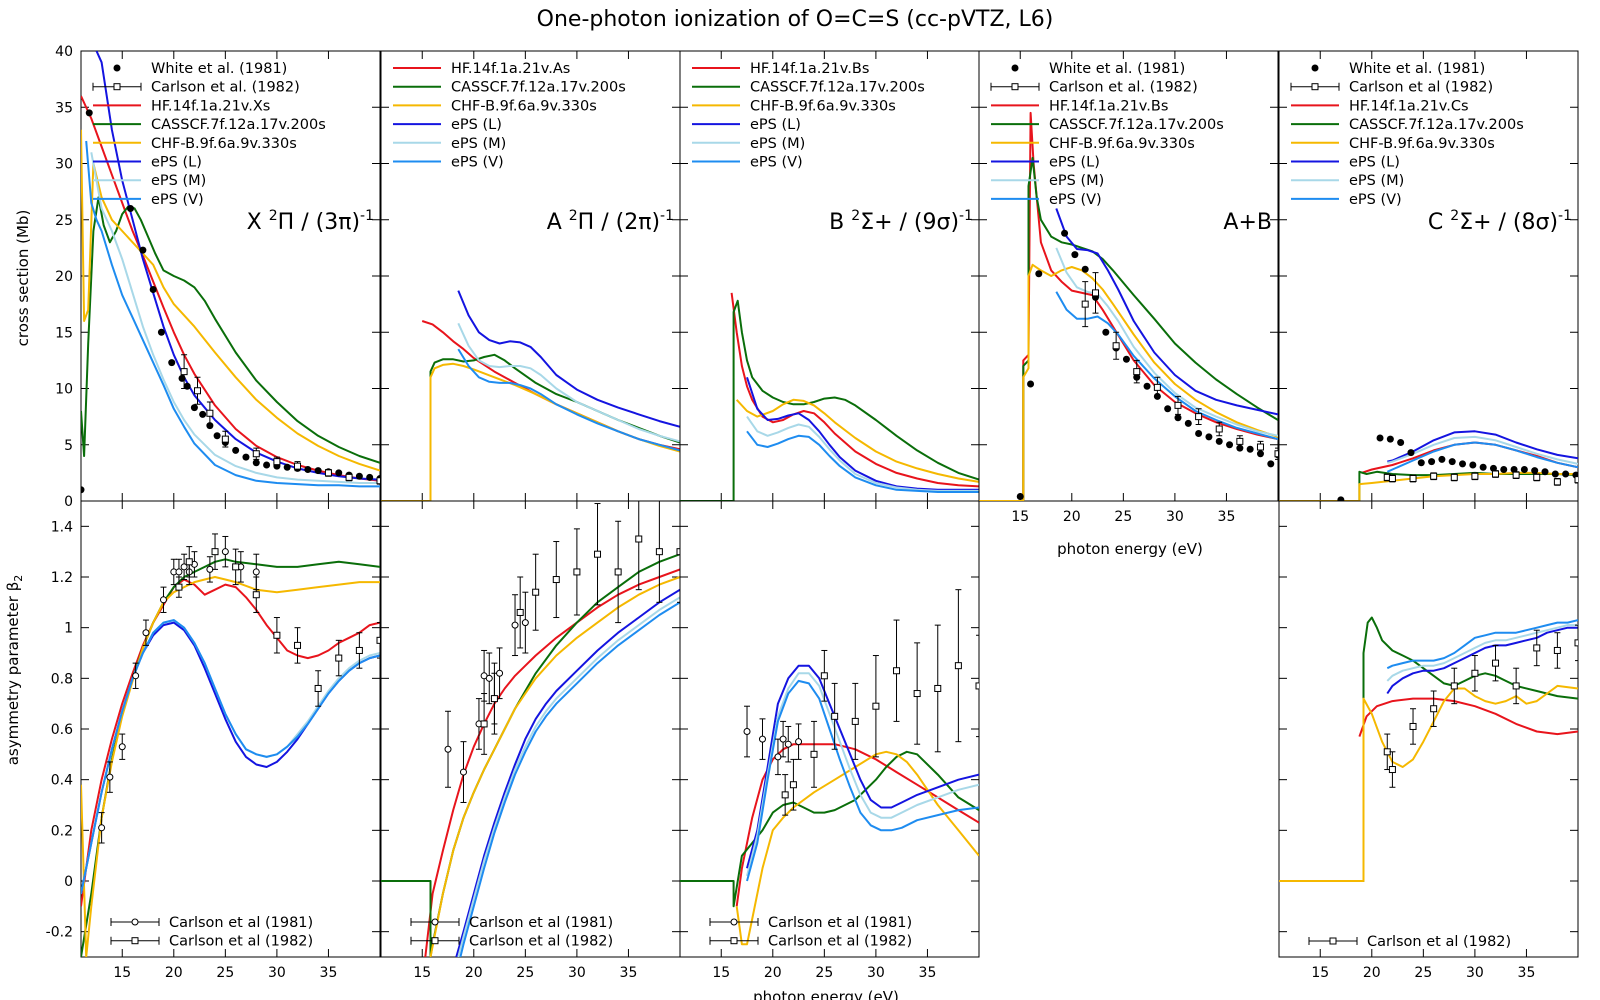 Image resolution: width=1600 pixels, height=1000 pixels. What do you see at coordinates (1500, 221) in the screenshot?
I see `panel-label-cs_C: C 2Σ+ / (8σ)-1` at bounding box center [1500, 221].